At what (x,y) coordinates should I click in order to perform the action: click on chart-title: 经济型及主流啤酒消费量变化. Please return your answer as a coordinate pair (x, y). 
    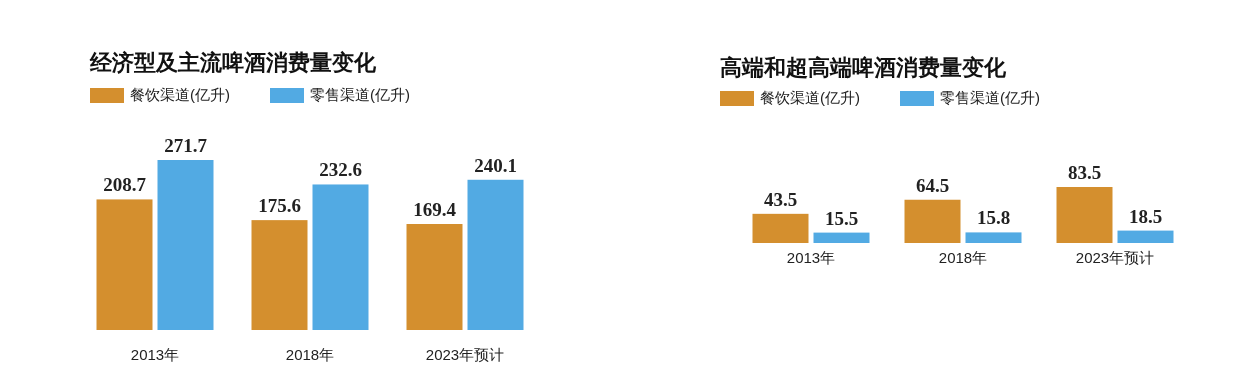
    Looking at the image, I should click on (233, 62).